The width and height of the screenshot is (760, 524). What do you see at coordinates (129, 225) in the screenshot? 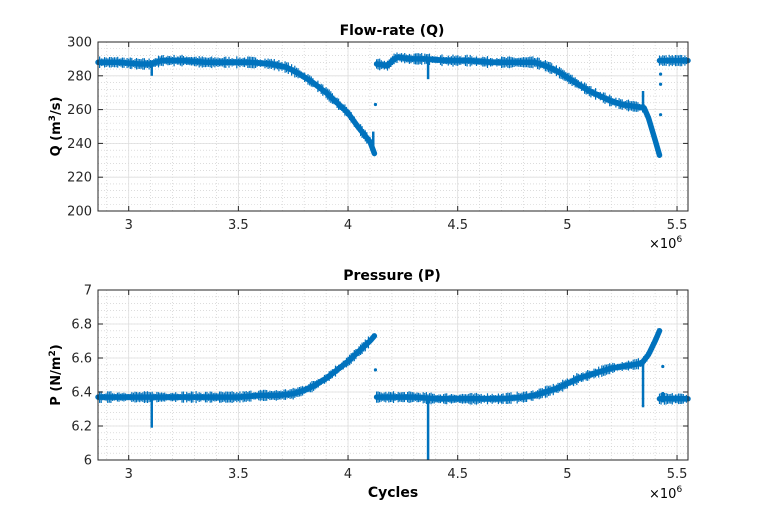
I see `flow-rate-x-tick-label: 3` at bounding box center [129, 225].